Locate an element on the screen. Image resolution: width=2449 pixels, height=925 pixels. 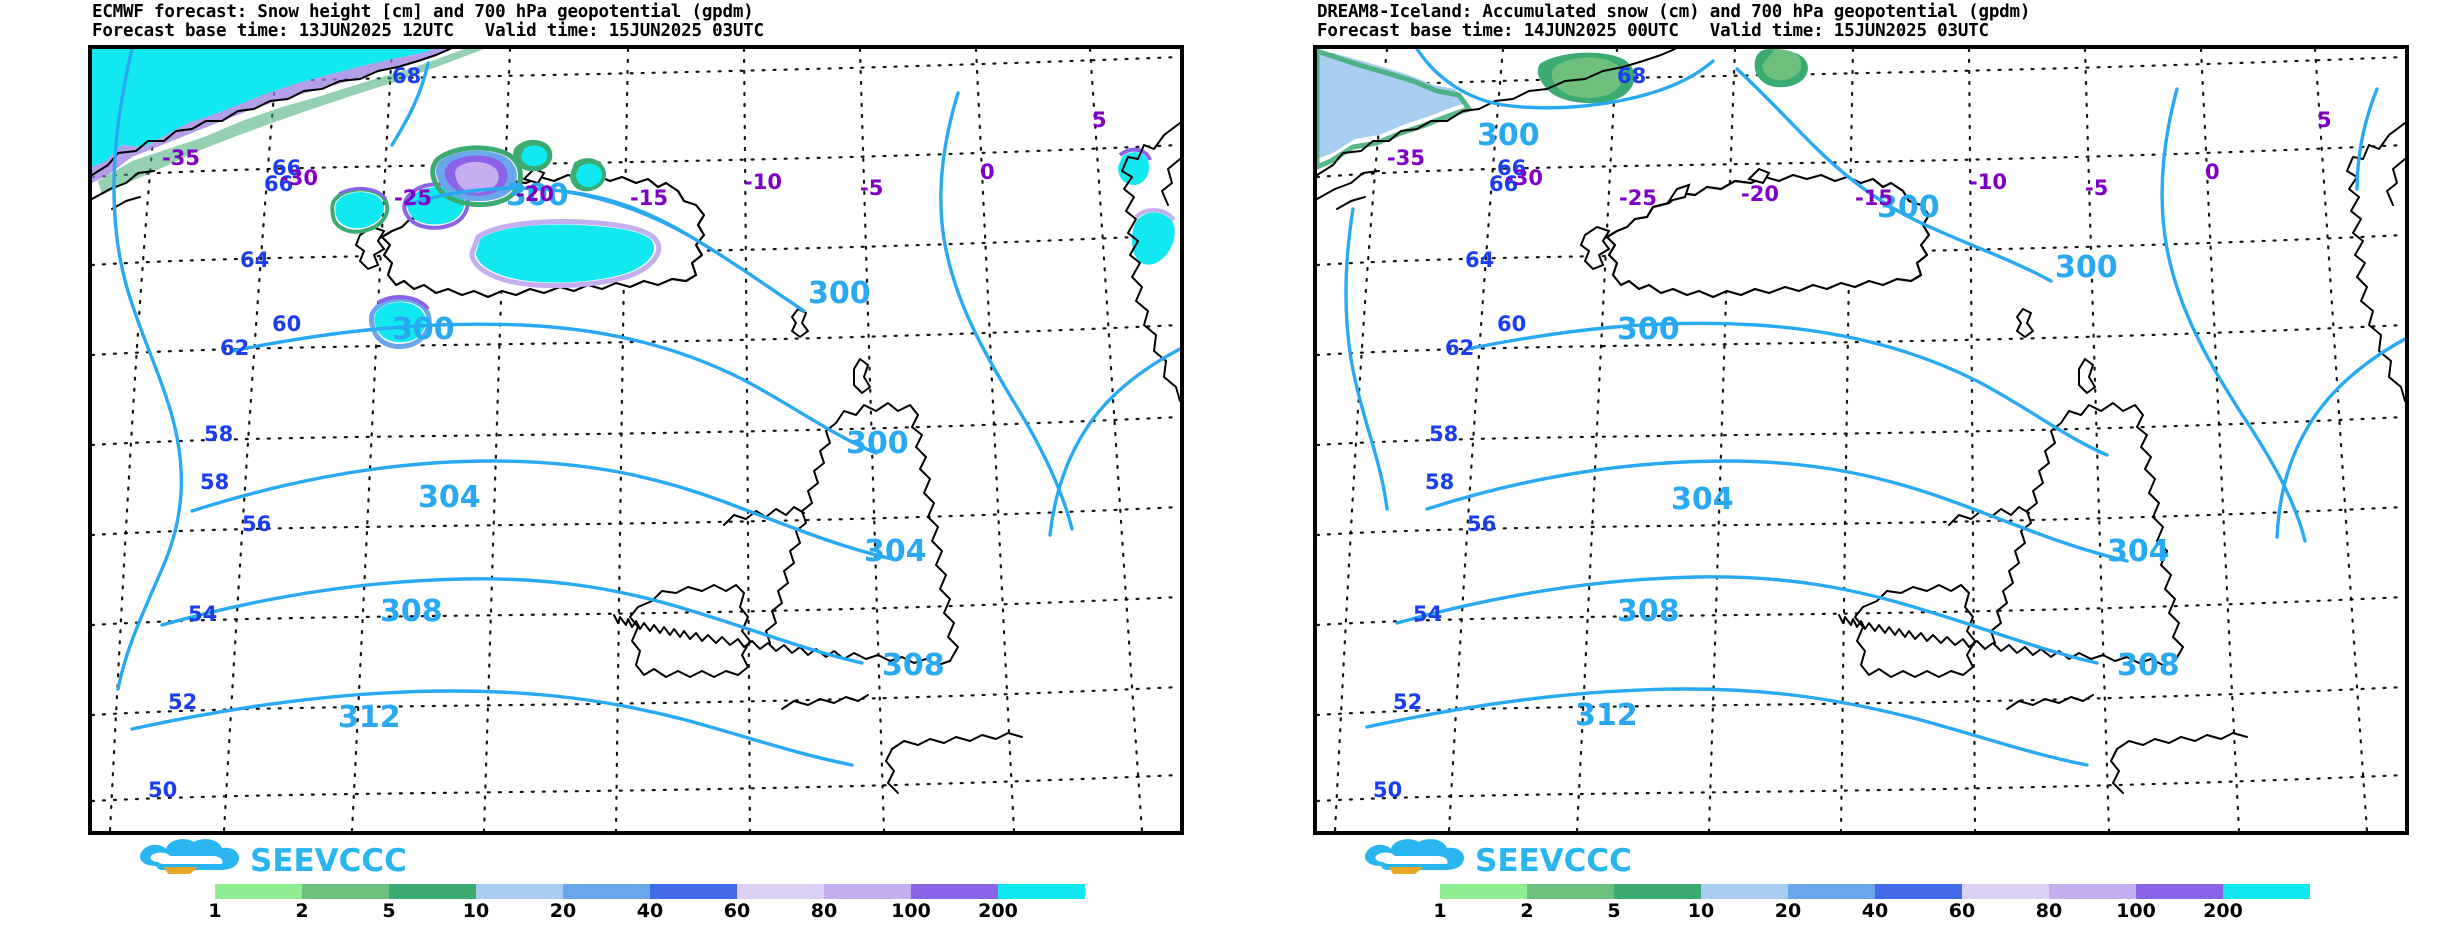
svg-text: 5 is located at coordinates (2324, 120).